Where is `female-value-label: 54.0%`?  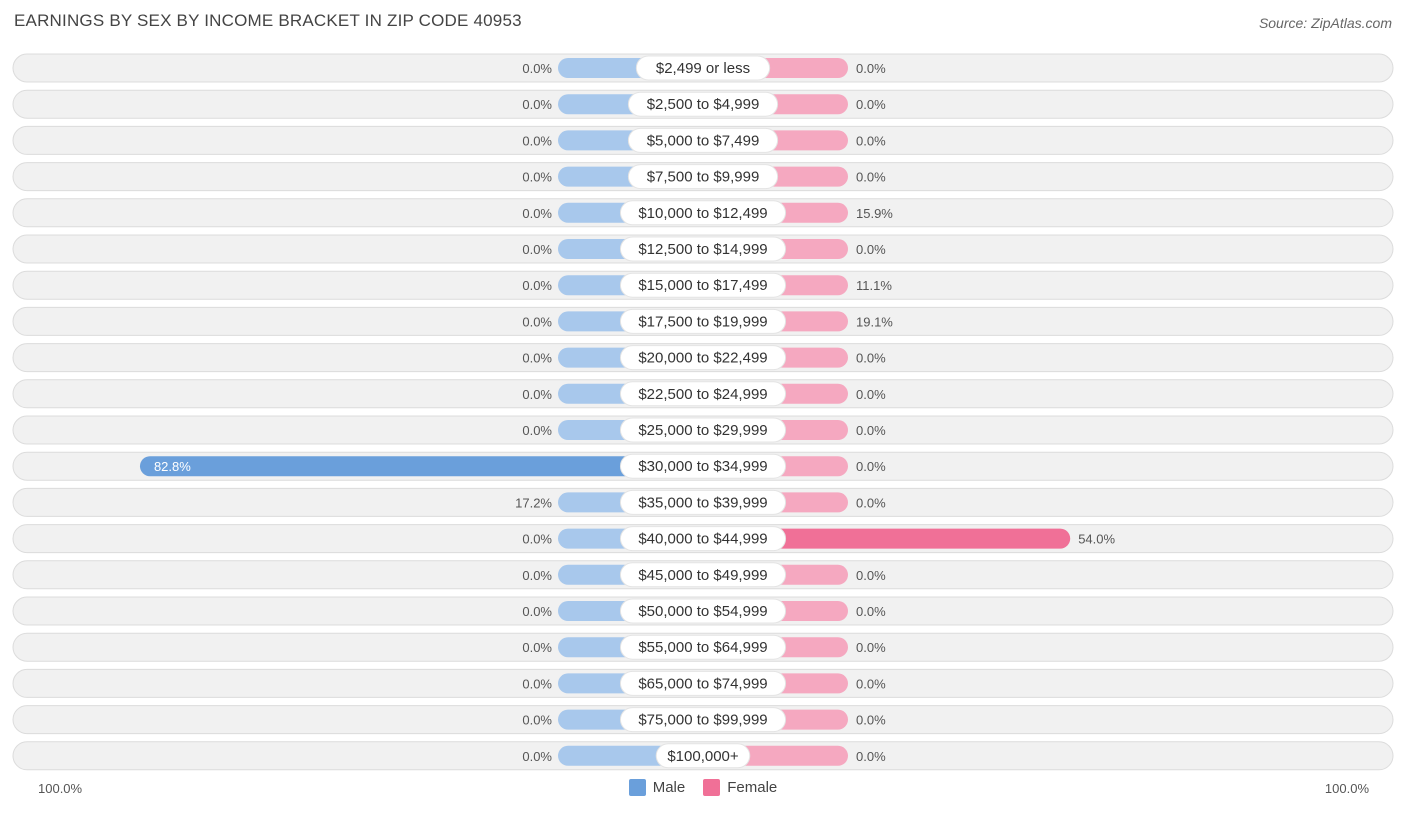
female-value-label: 54.0% is located at coordinates (1096, 539).